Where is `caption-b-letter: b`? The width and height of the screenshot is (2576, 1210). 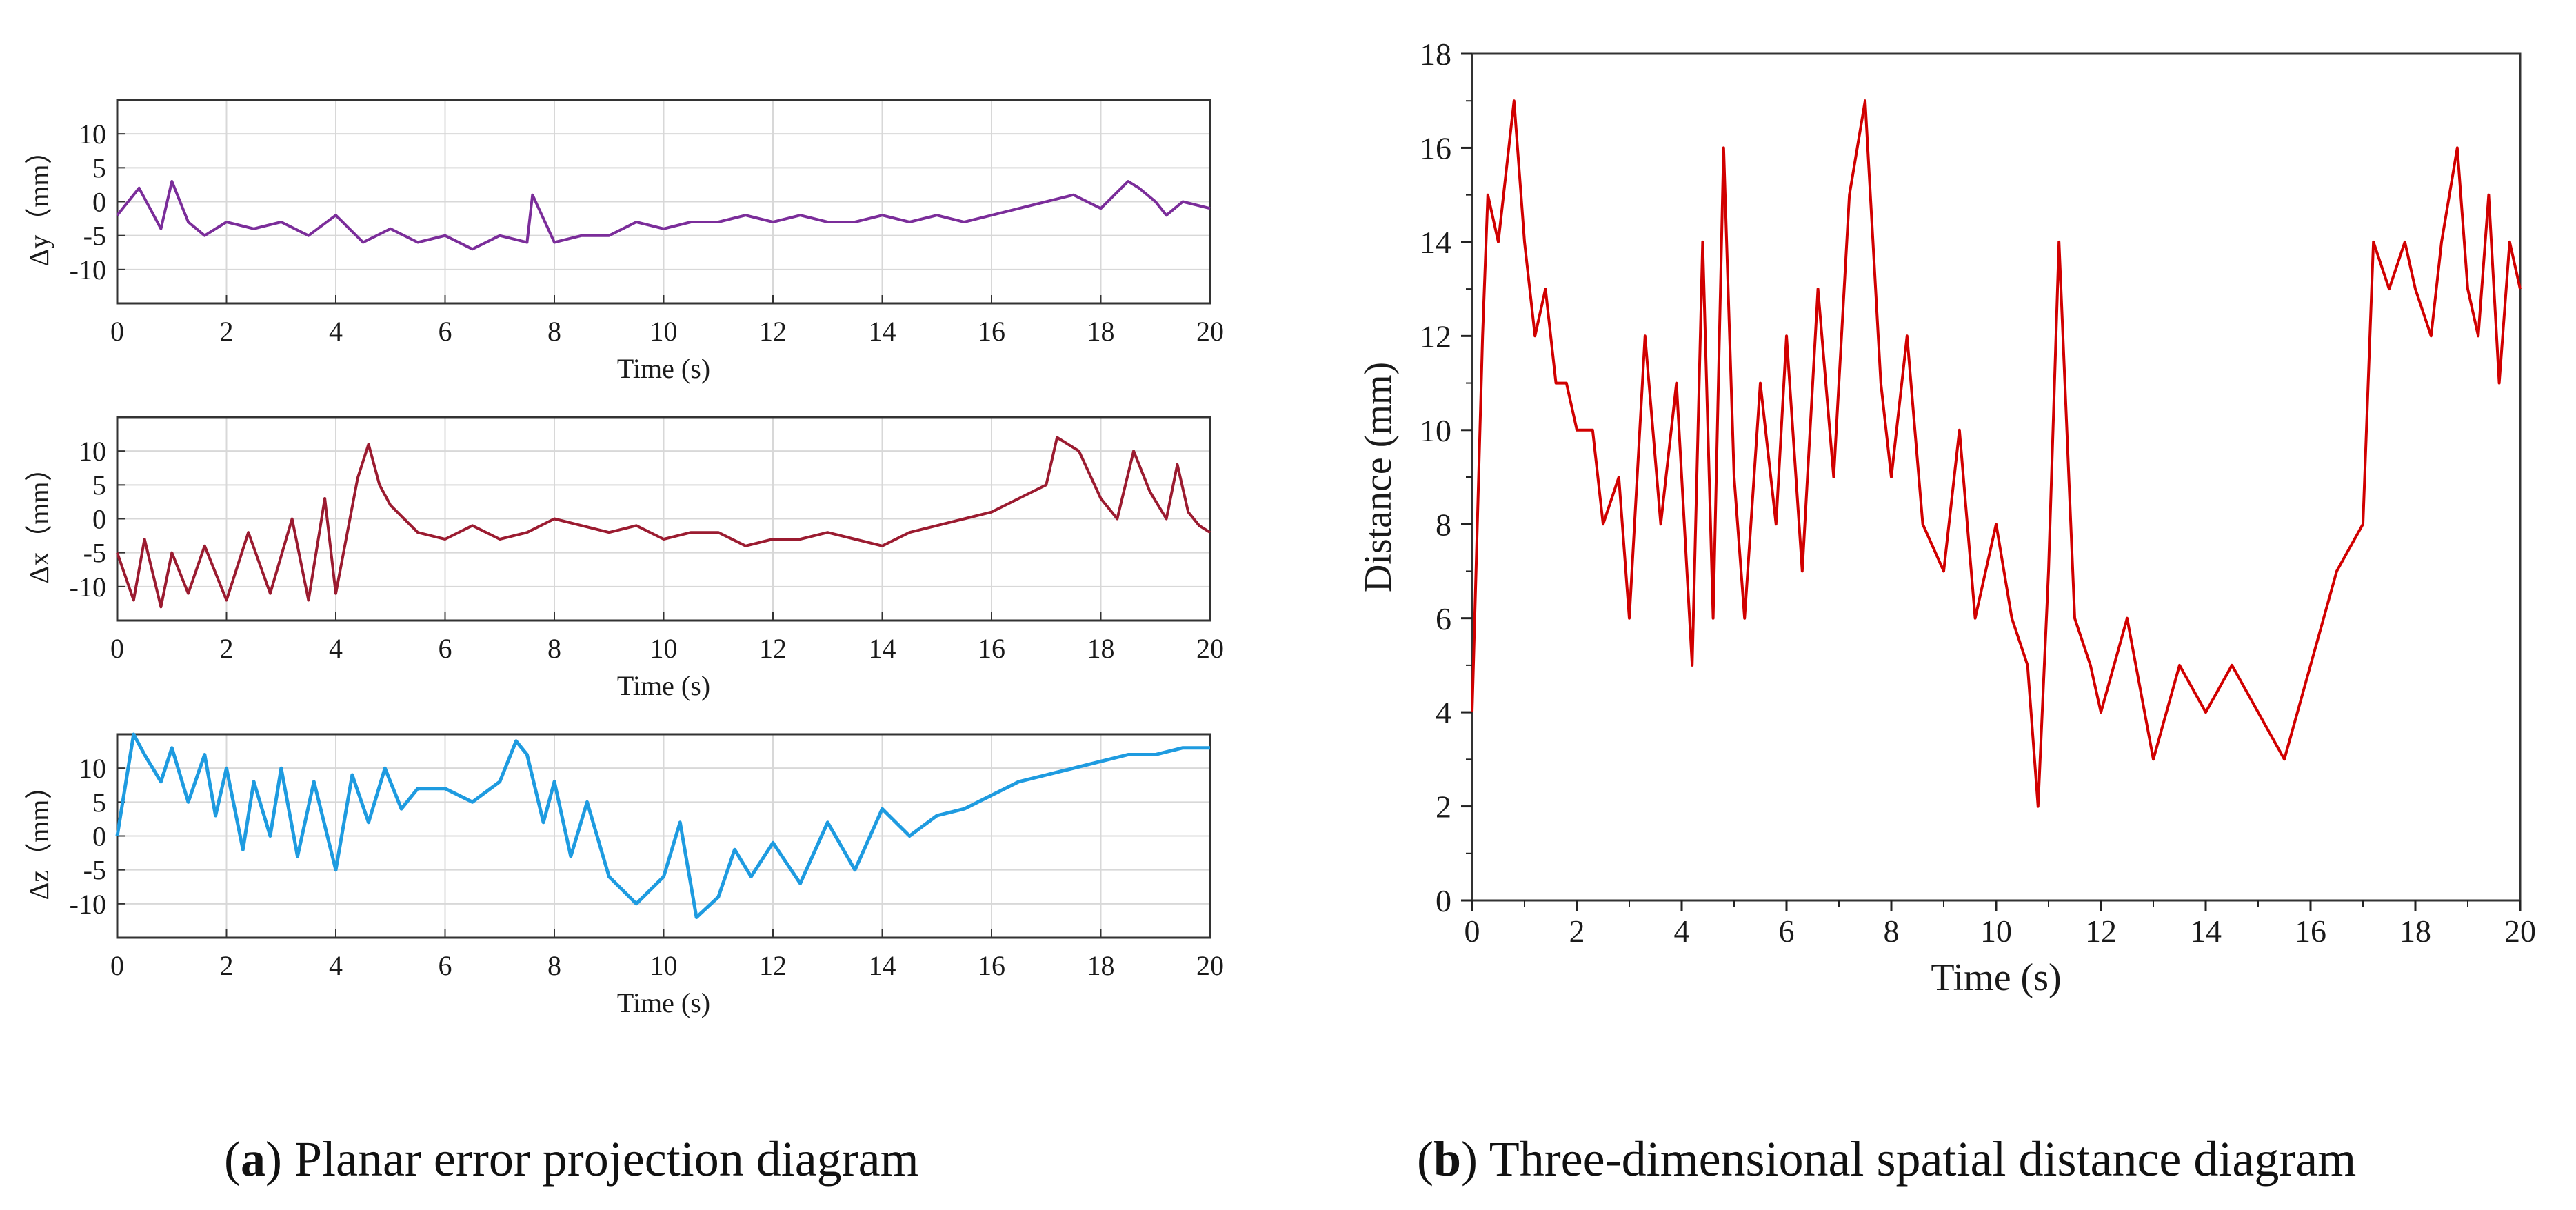 caption-b-letter: b is located at coordinates (1447, 1159).